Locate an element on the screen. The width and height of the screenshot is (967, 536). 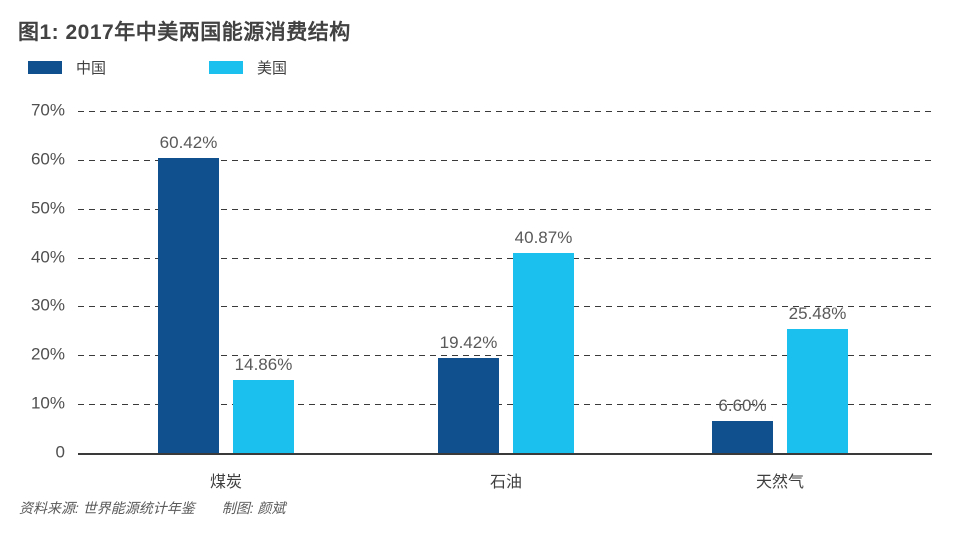
legend-label-china: 中国 is located at coordinates (91, 68).